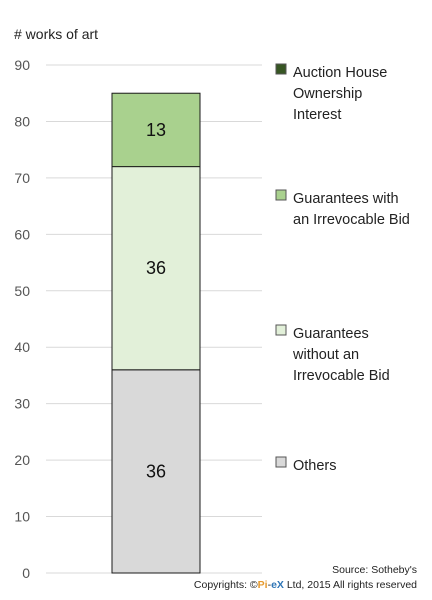  I want to click on y-tick-label: 10, so click(22, 517).